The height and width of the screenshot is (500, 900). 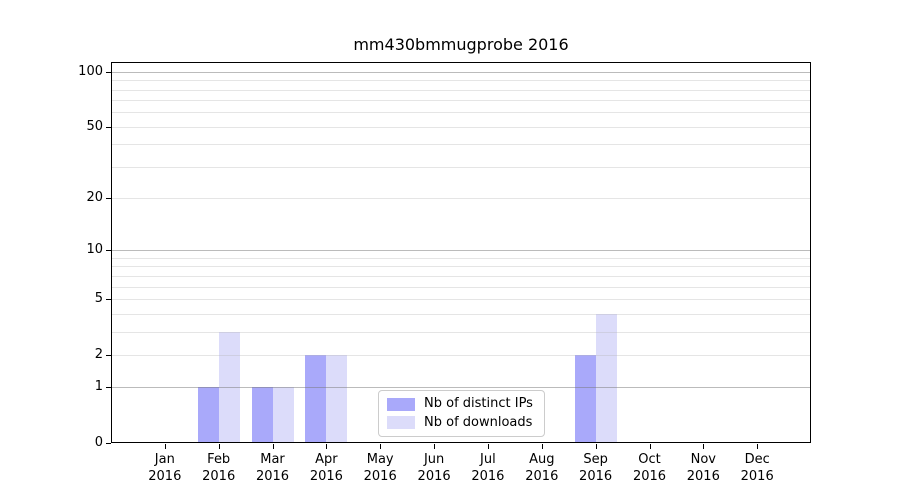 What do you see at coordinates (380, 468) in the screenshot?
I see `x-tick-label-may: May 2016` at bounding box center [380, 468].